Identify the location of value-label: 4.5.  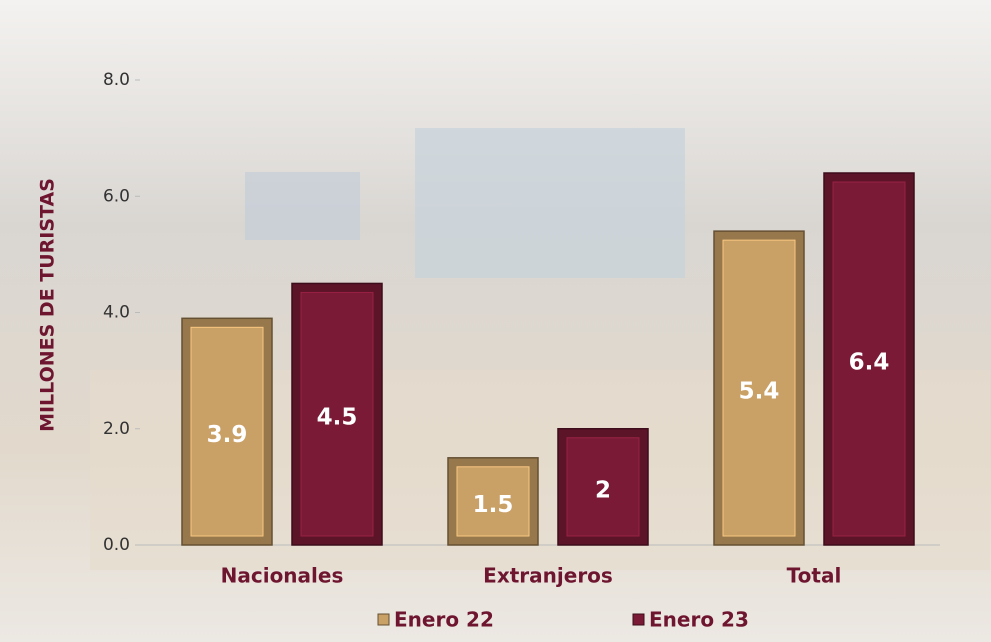
(337, 418).